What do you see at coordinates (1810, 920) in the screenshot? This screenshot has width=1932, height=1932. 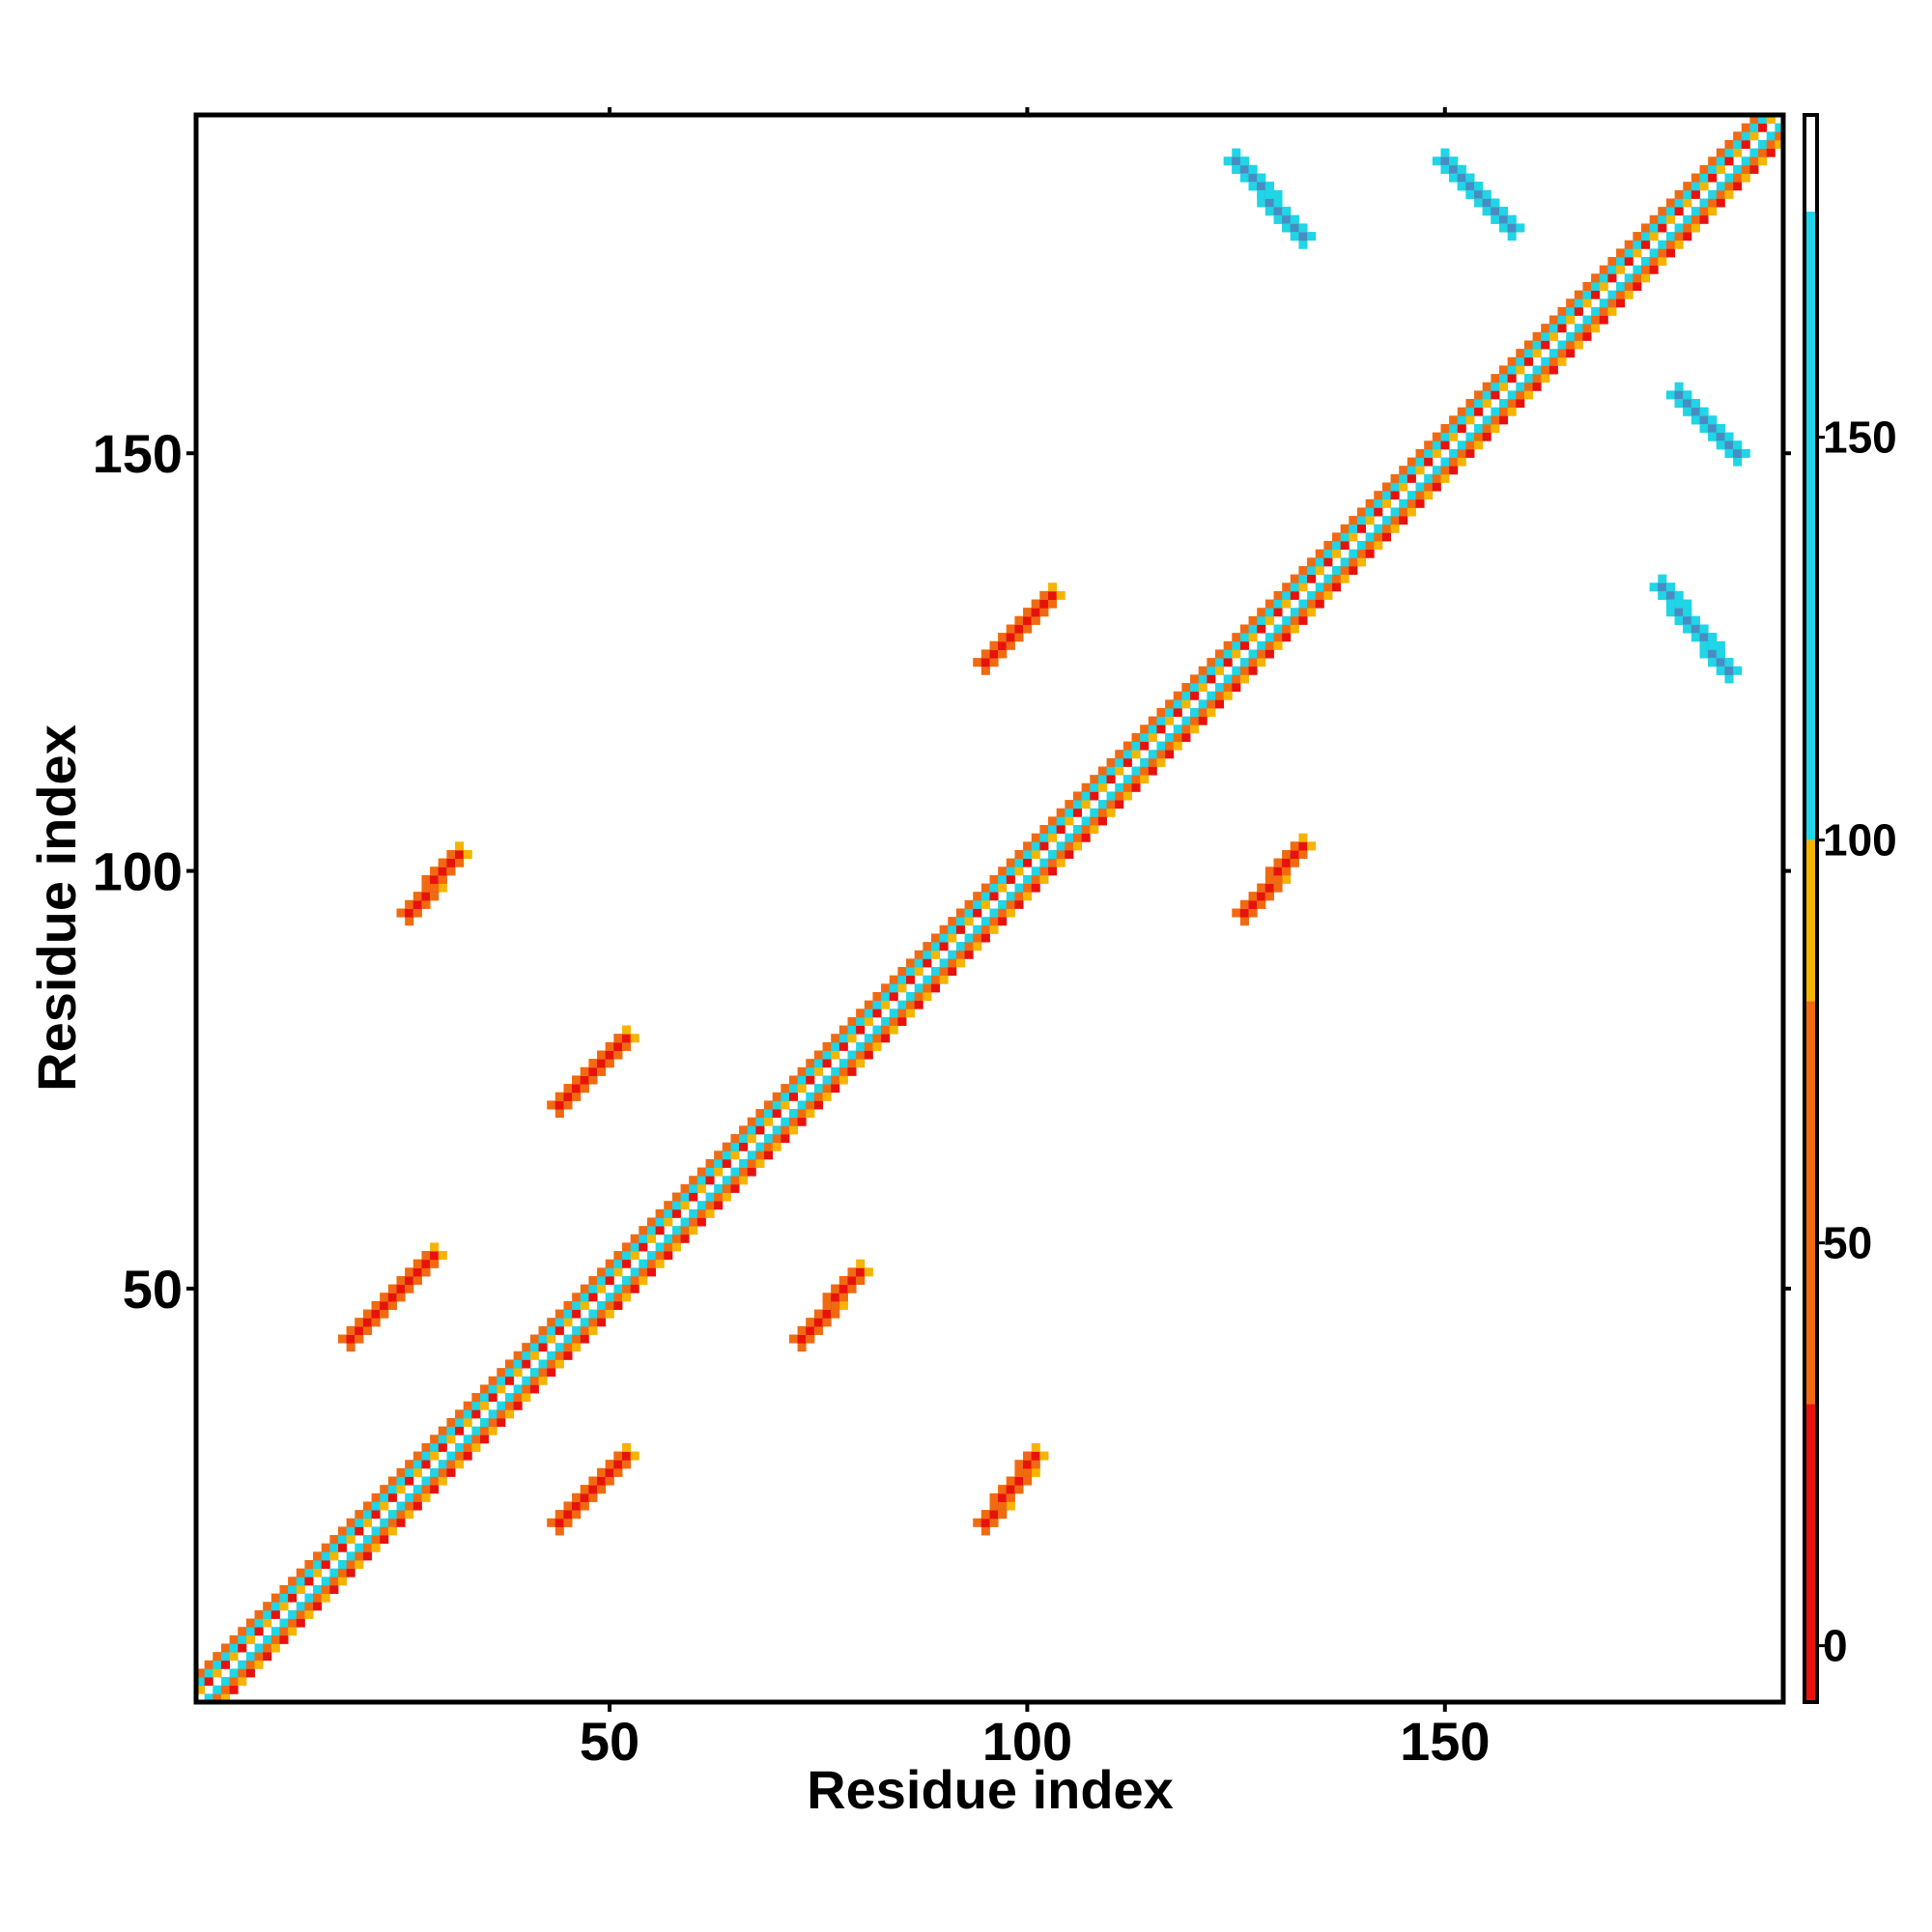 I see `colorbar-band` at bounding box center [1810, 920].